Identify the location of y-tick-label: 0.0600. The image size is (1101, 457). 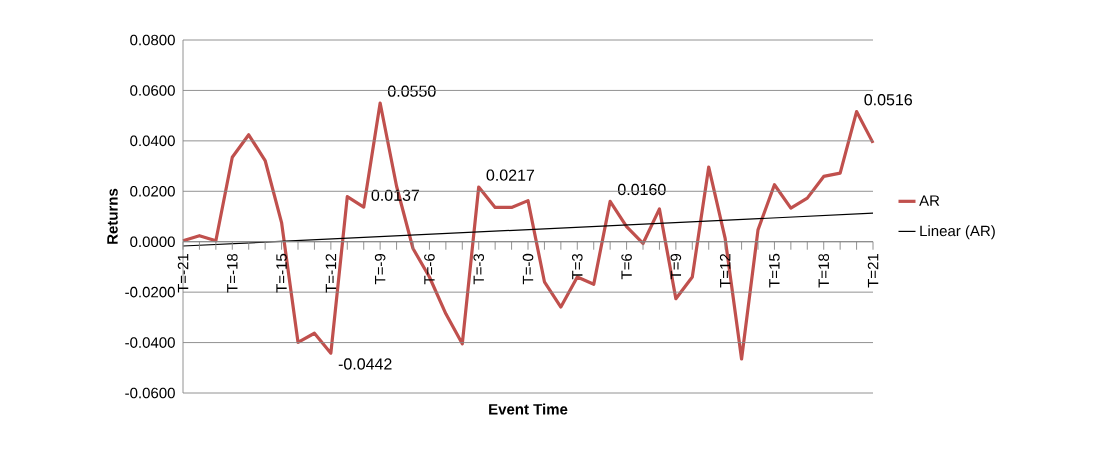
(152, 90).